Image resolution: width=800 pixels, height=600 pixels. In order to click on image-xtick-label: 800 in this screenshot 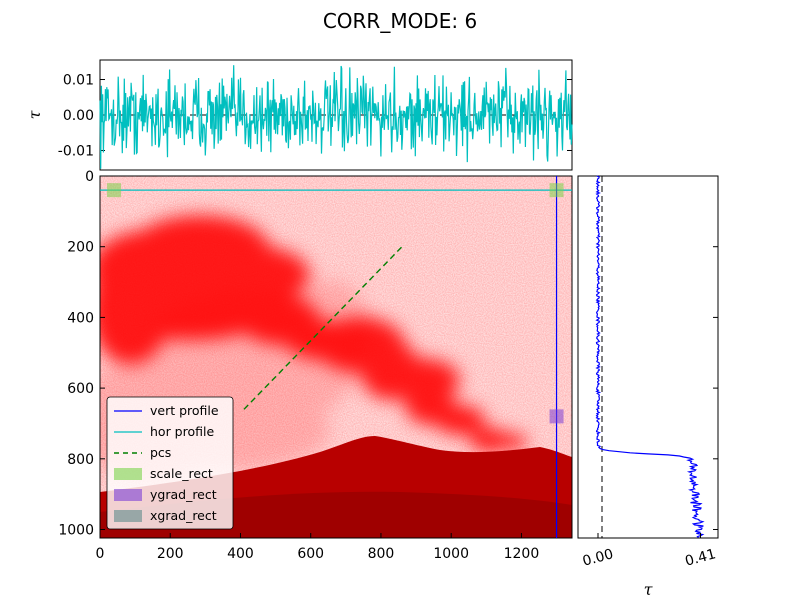, I will do `click(381, 554)`.